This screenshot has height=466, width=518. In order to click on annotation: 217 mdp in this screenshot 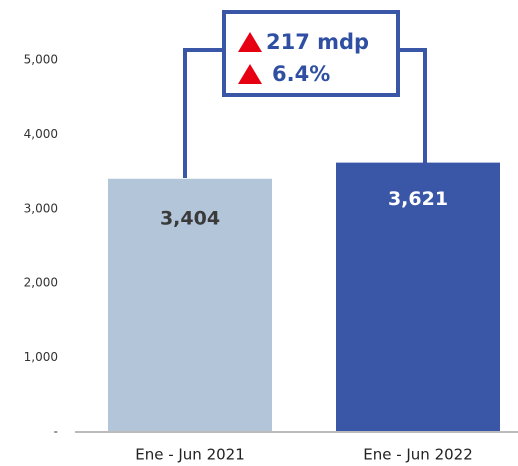, I will do `click(317, 42)`.